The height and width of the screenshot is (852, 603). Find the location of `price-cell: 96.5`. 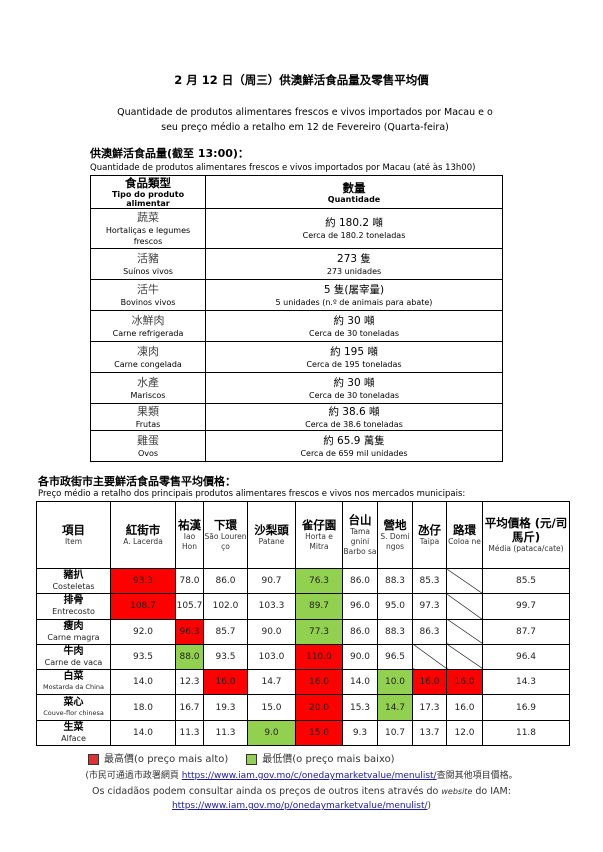

price-cell: 96.5 is located at coordinates (395, 657).